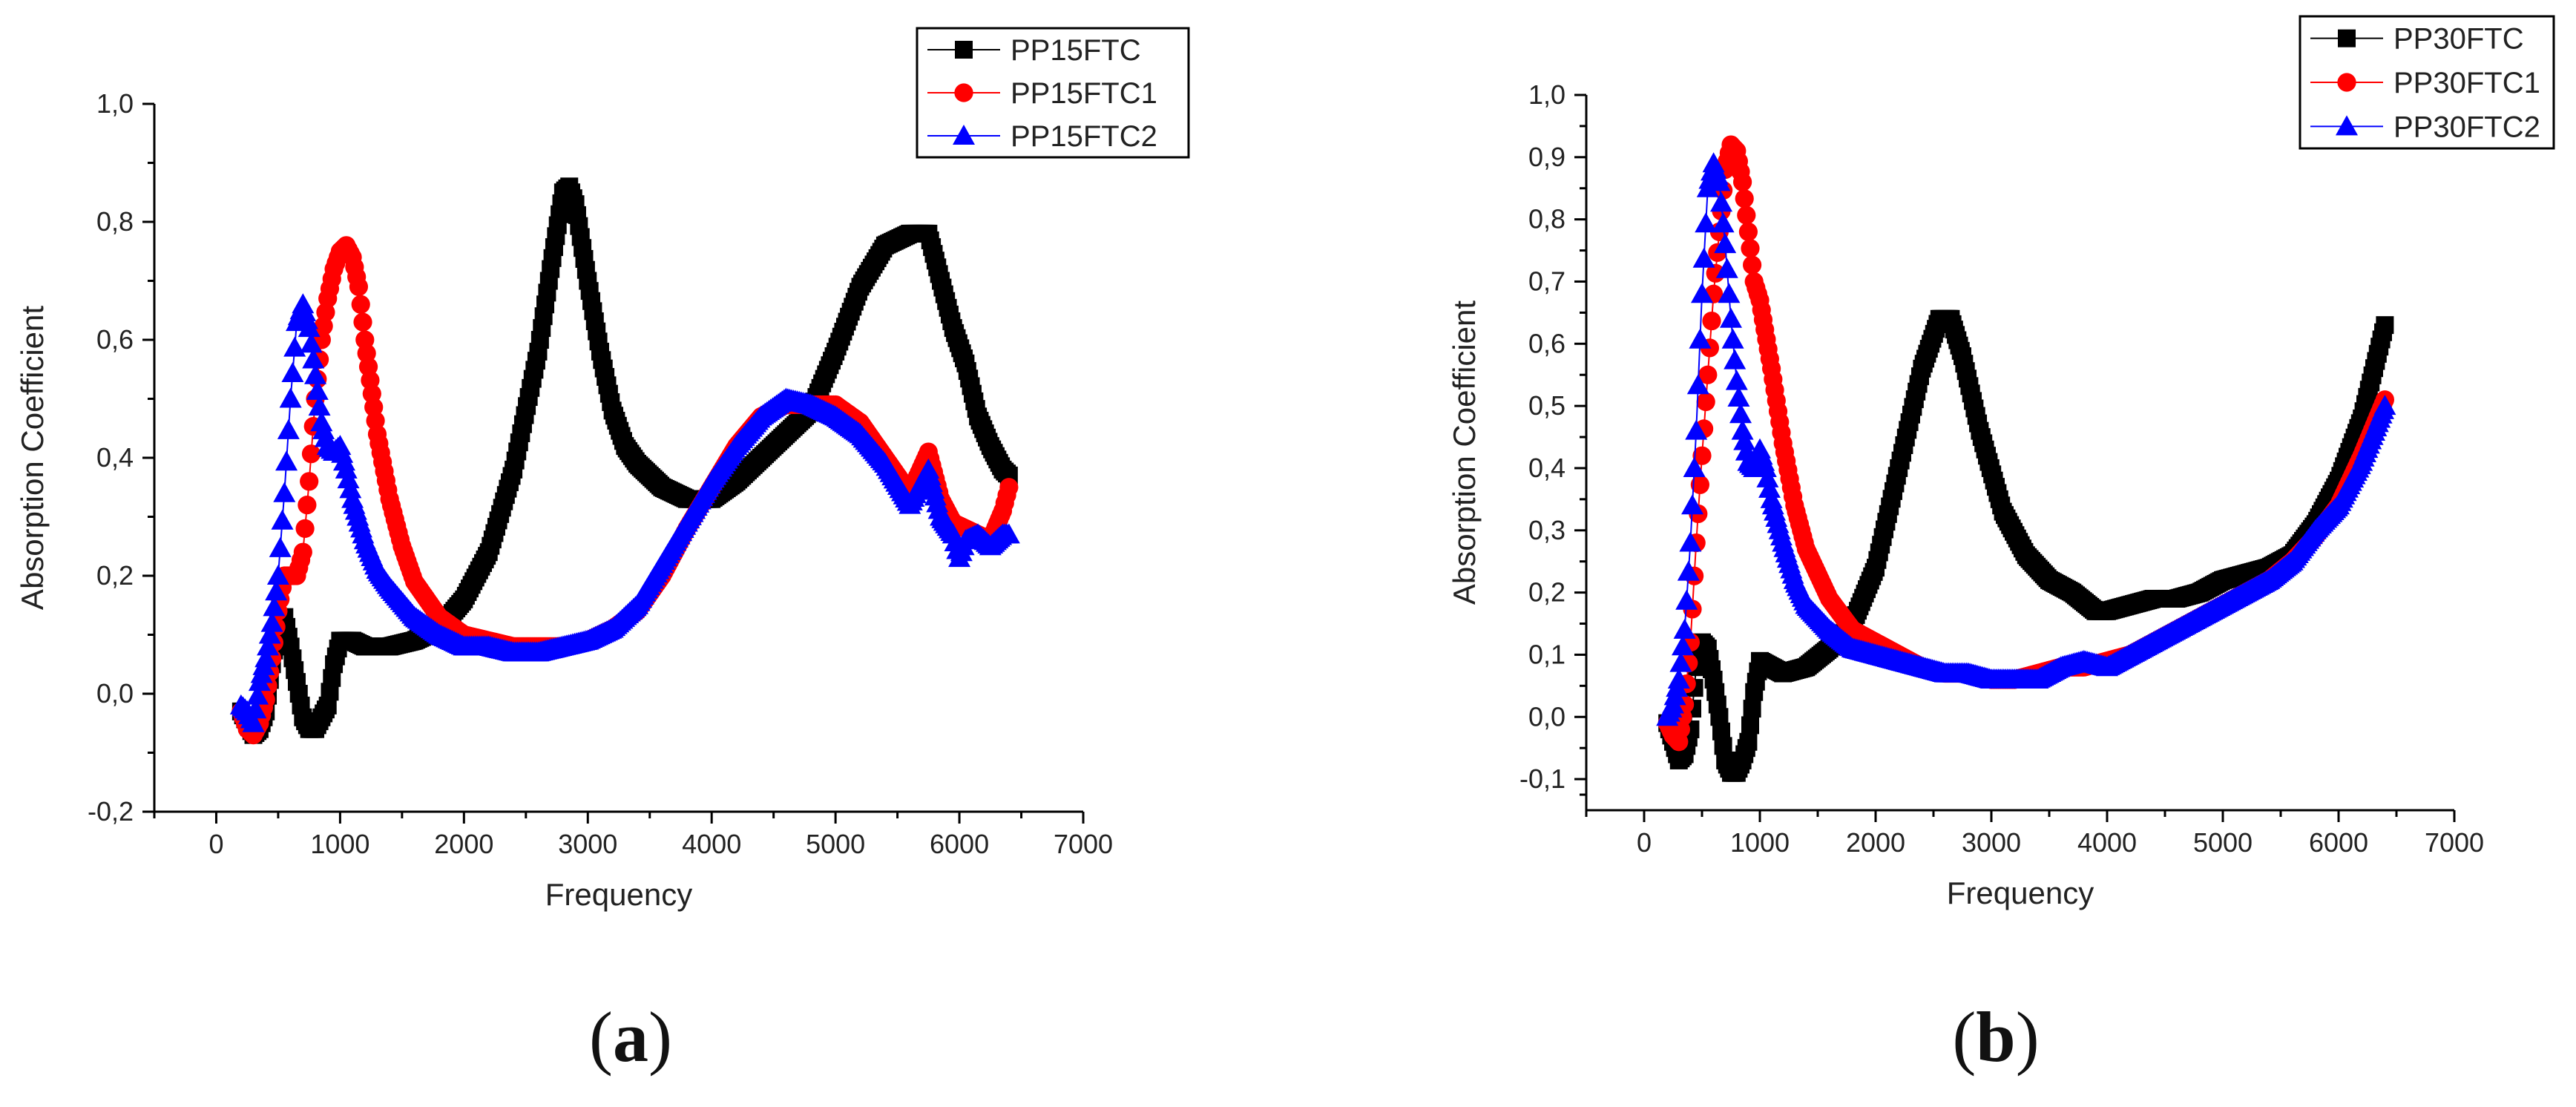 The height and width of the screenshot is (1107, 2576). I want to click on x-tick-label: 7000, so click(1083, 844).